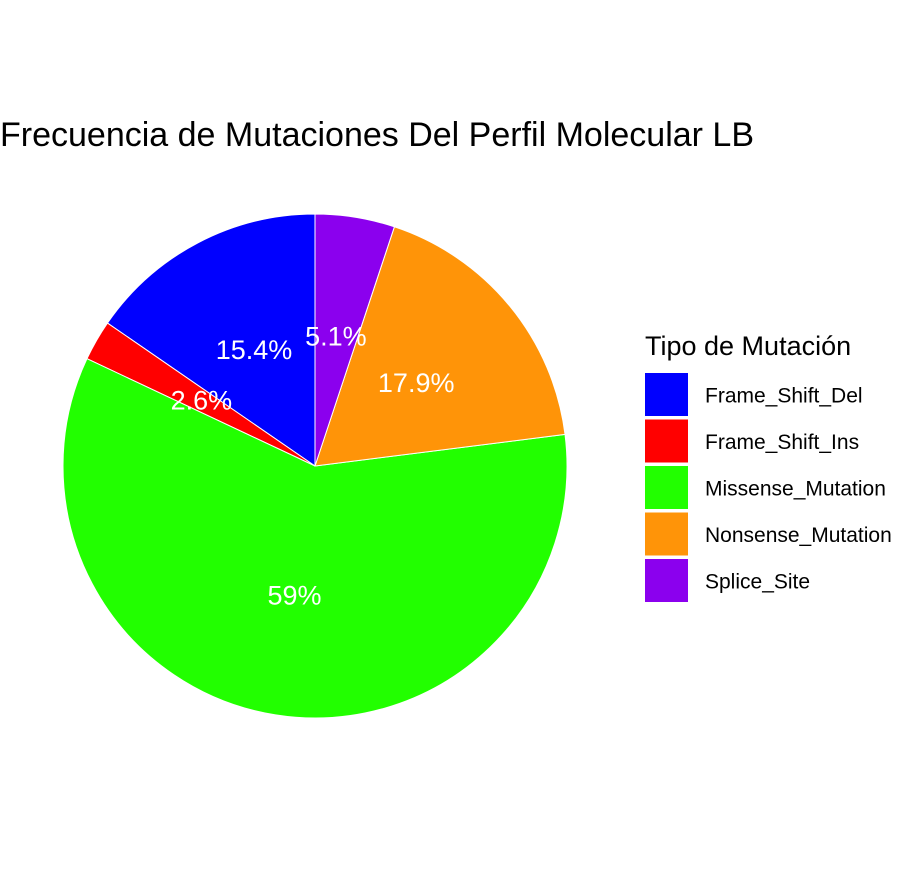  What do you see at coordinates (440, 346) in the screenshot?
I see `pie-slice-nonsense-mutation` at bounding box center [440, 346].